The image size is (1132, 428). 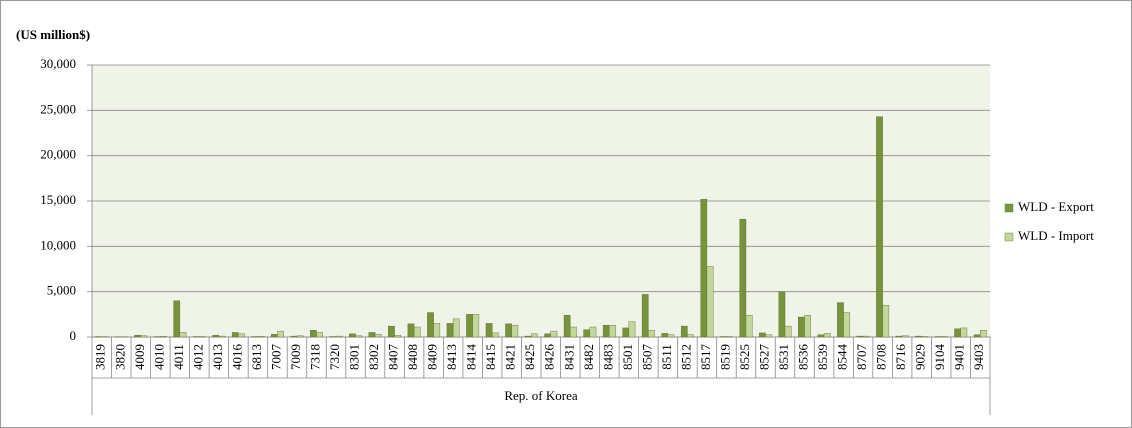 What do you see at coordinates (451, 357) in the screenshot?
I see `x-tick-label: 8413` at bounding box center [451, 357].